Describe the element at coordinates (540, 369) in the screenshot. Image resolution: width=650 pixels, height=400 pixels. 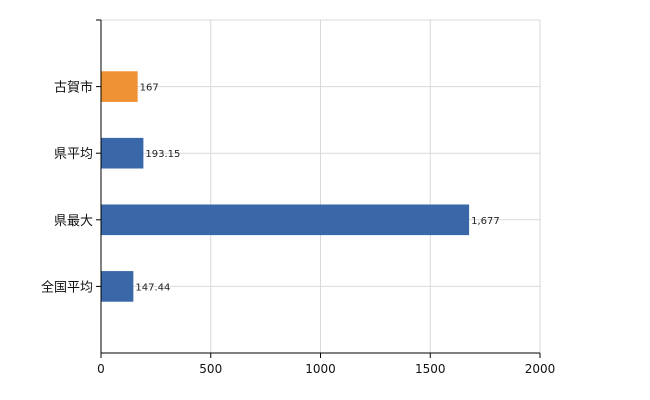
I see `x-tick-label: 2000` at that location.